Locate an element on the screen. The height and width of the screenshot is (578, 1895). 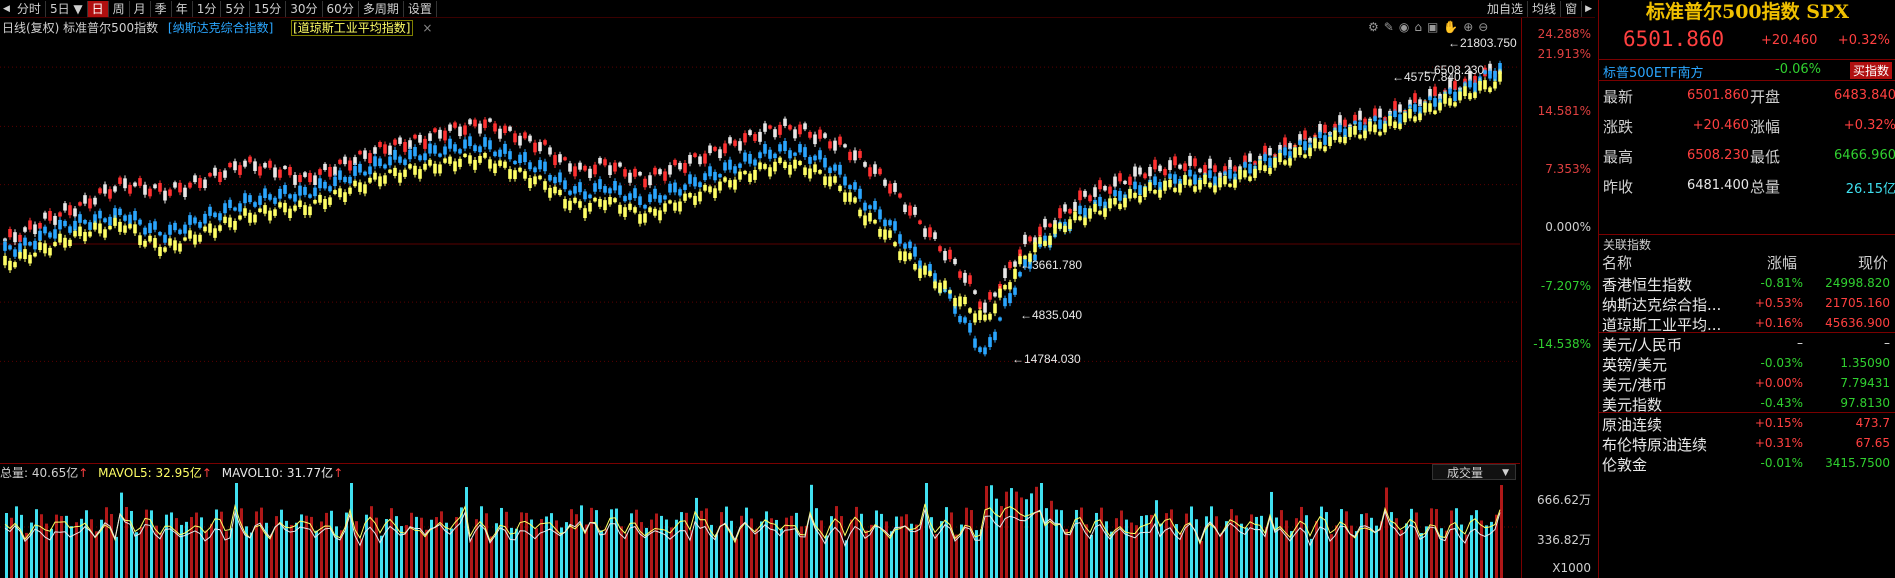
period-tab-7: 1分 is located at coordinates (207, 8).